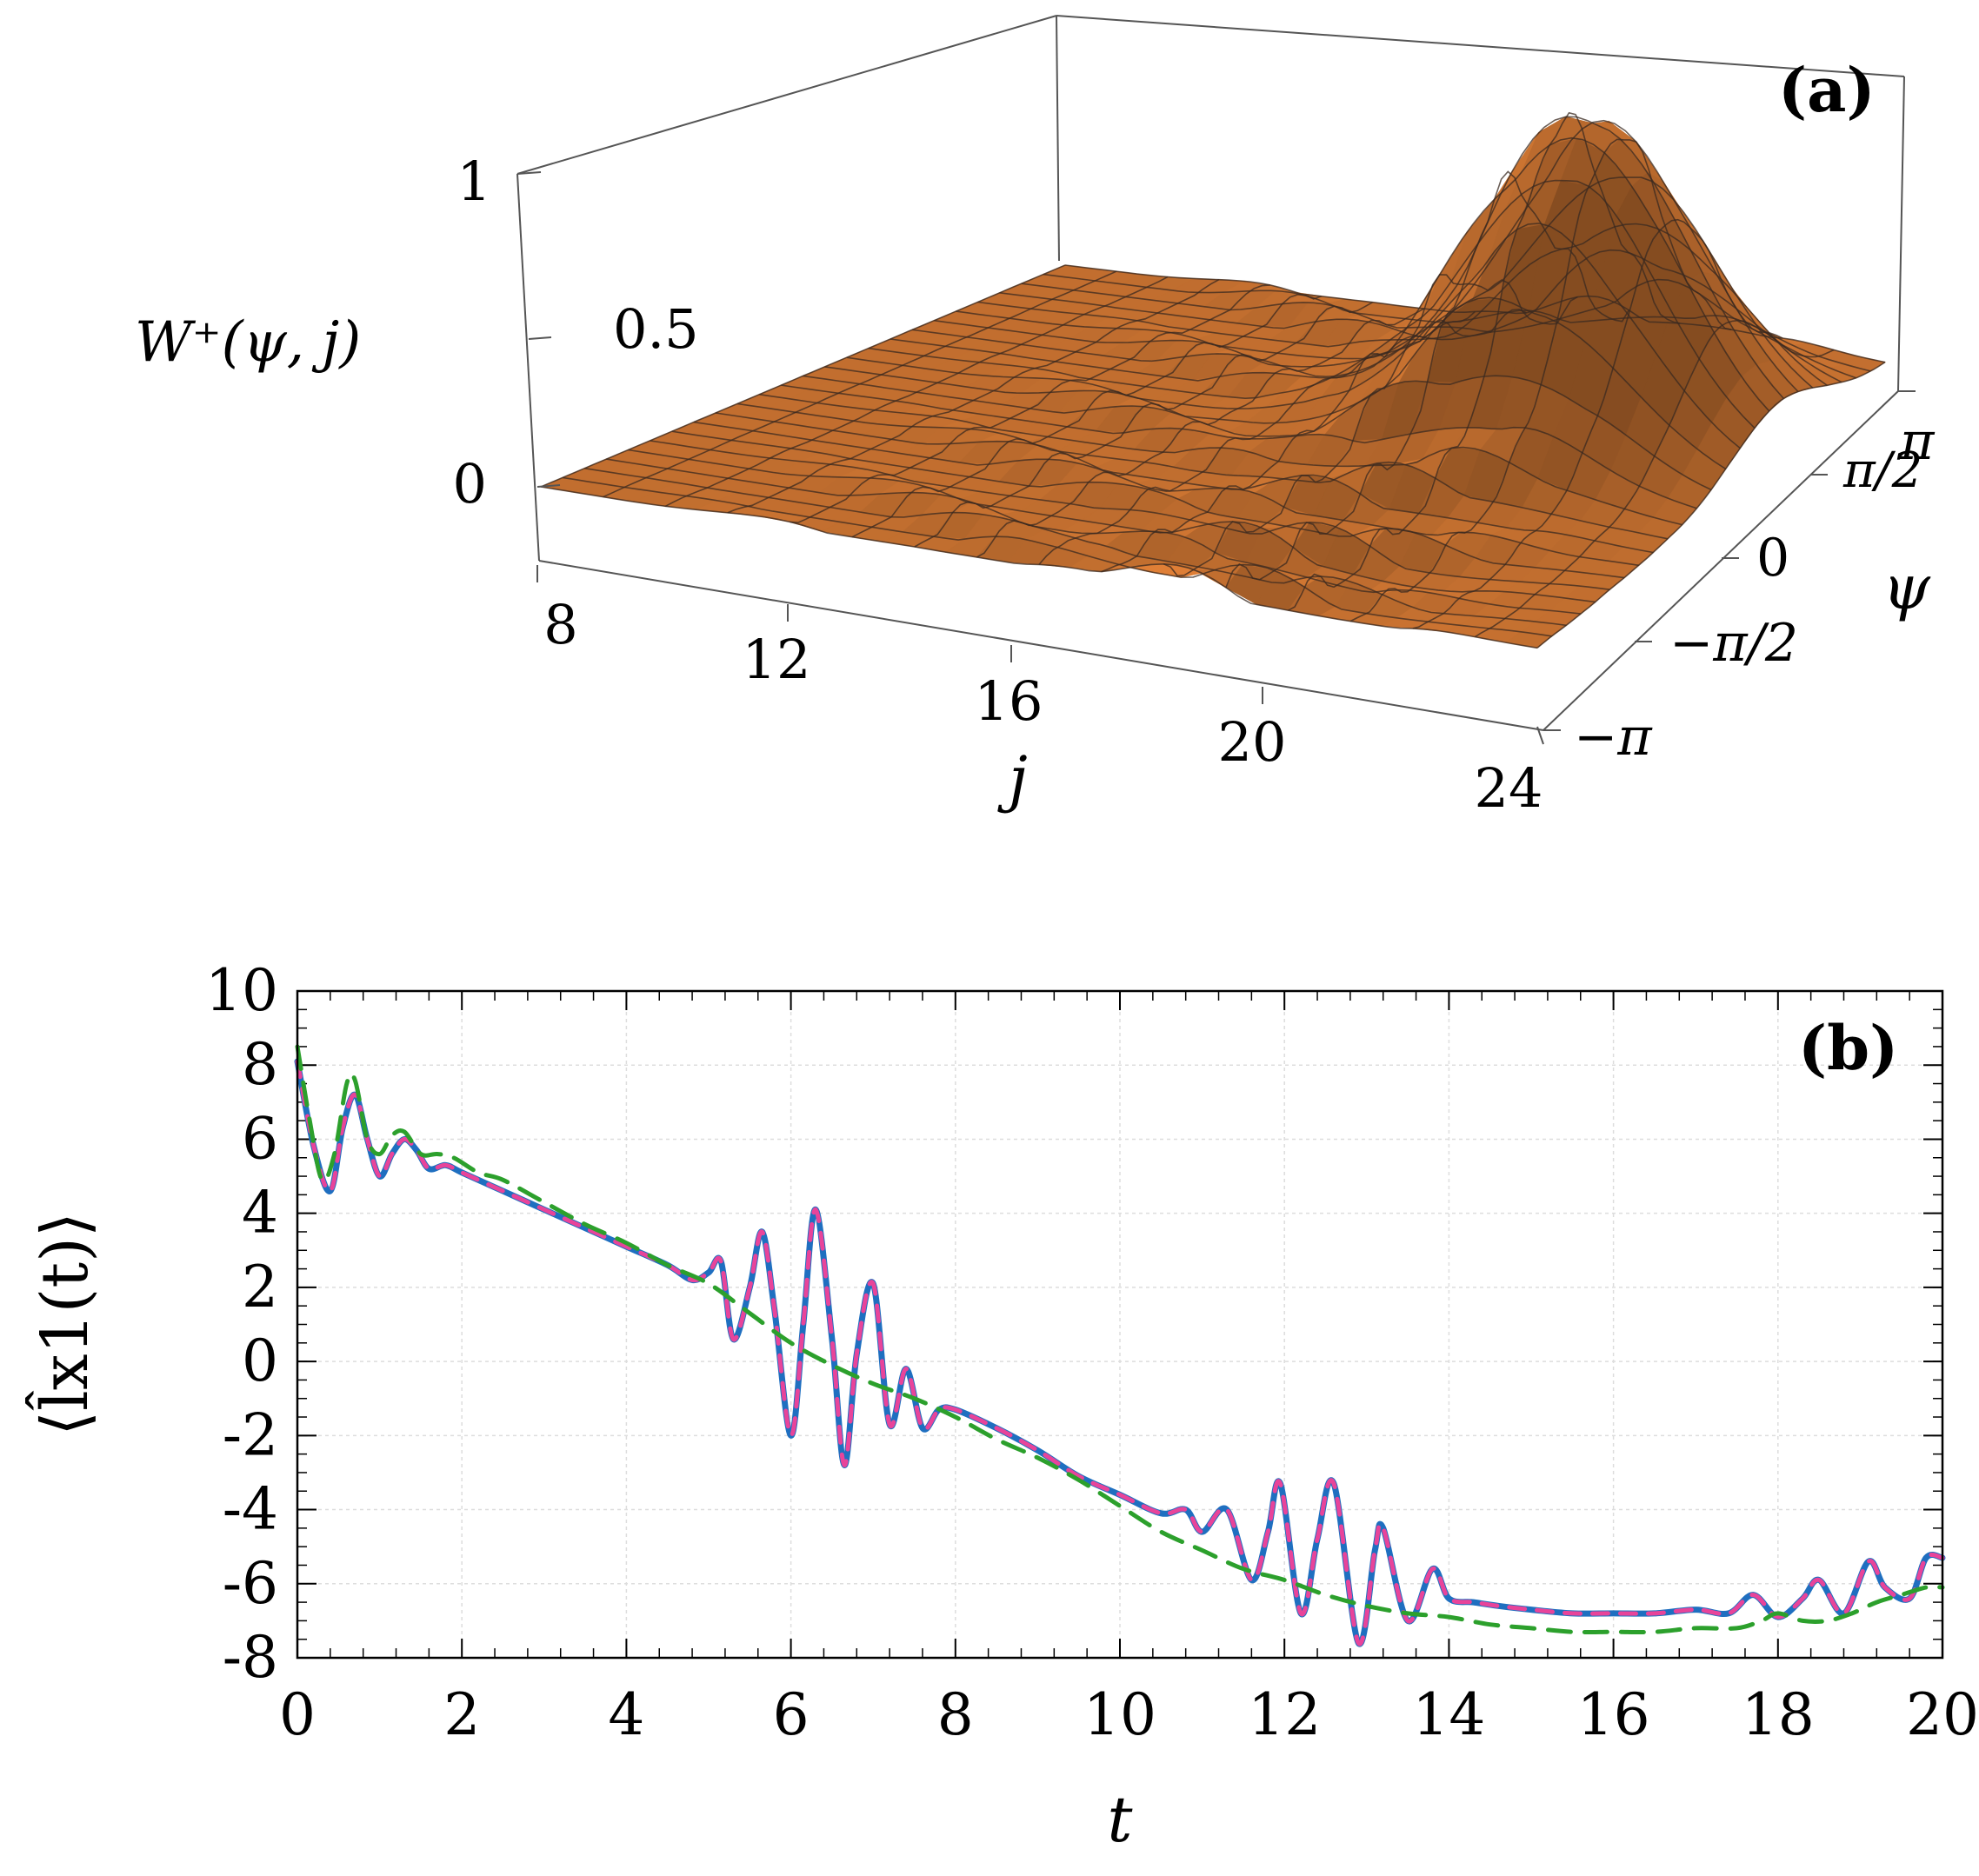  What do you see at coordinates (64, 1324) in the screenshot?
I see `y-axis-label: ⟨l̂x1(t)⟩` at bounding box center [64, 1324].